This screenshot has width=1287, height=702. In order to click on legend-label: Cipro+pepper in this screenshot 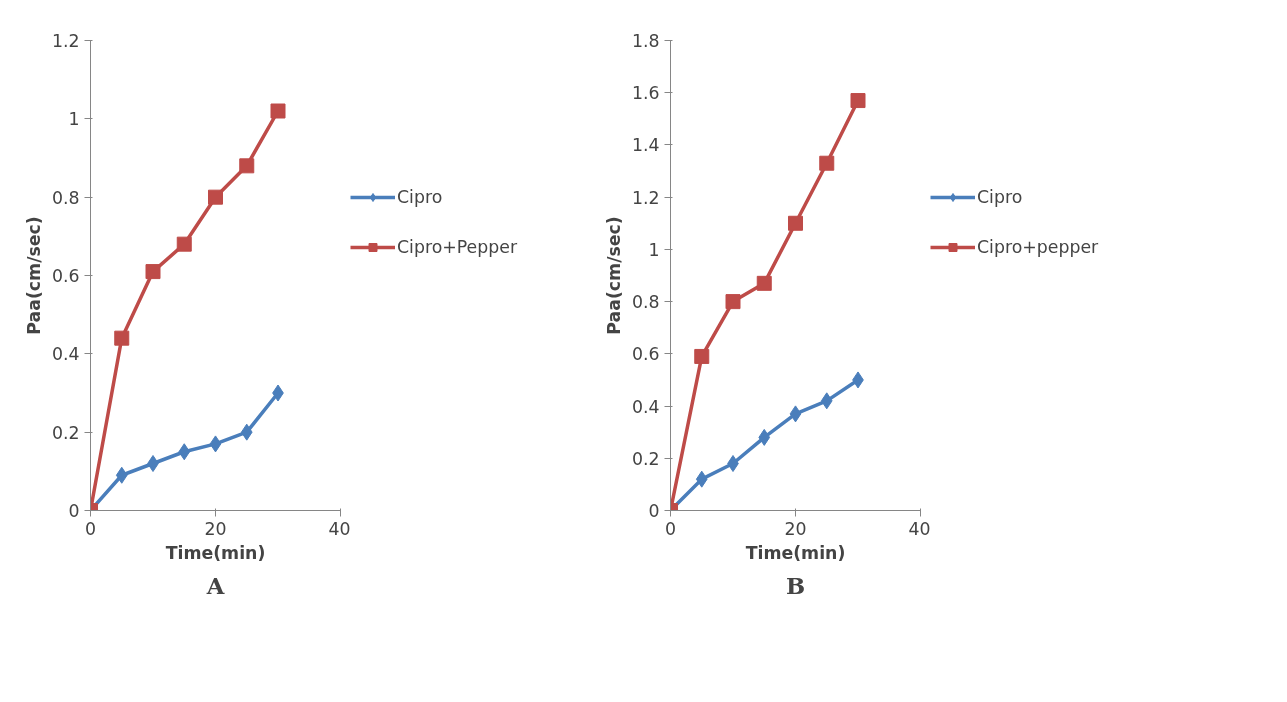, I will do `click(1038, 247)`.